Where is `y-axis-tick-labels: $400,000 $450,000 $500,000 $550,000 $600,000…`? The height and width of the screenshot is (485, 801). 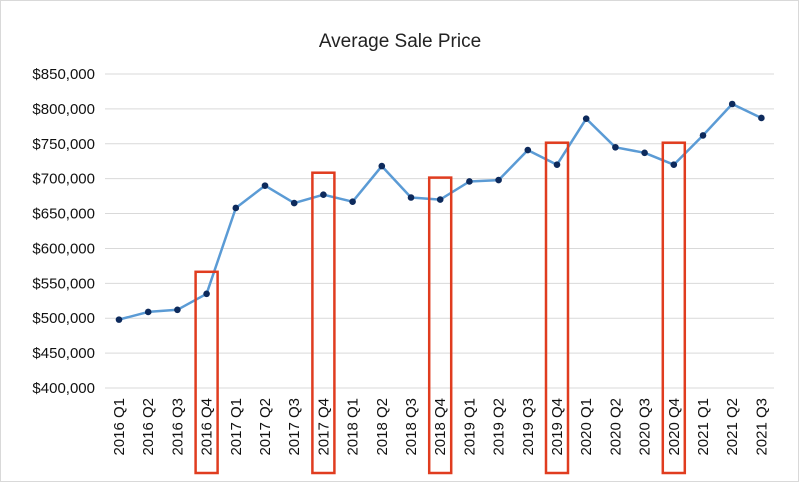
y-axis-tick-labels: $400,000 $450,000 $500,000 $550,000 $600,000… is located at coordinates (63, 231).